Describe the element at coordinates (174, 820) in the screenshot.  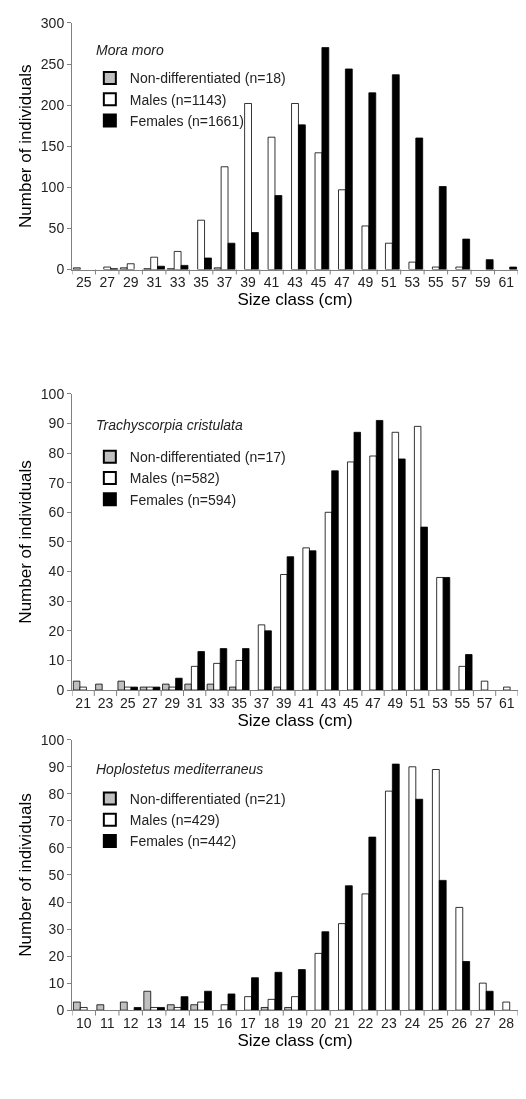
I see `legend-label: Males (n=429)` at that location.